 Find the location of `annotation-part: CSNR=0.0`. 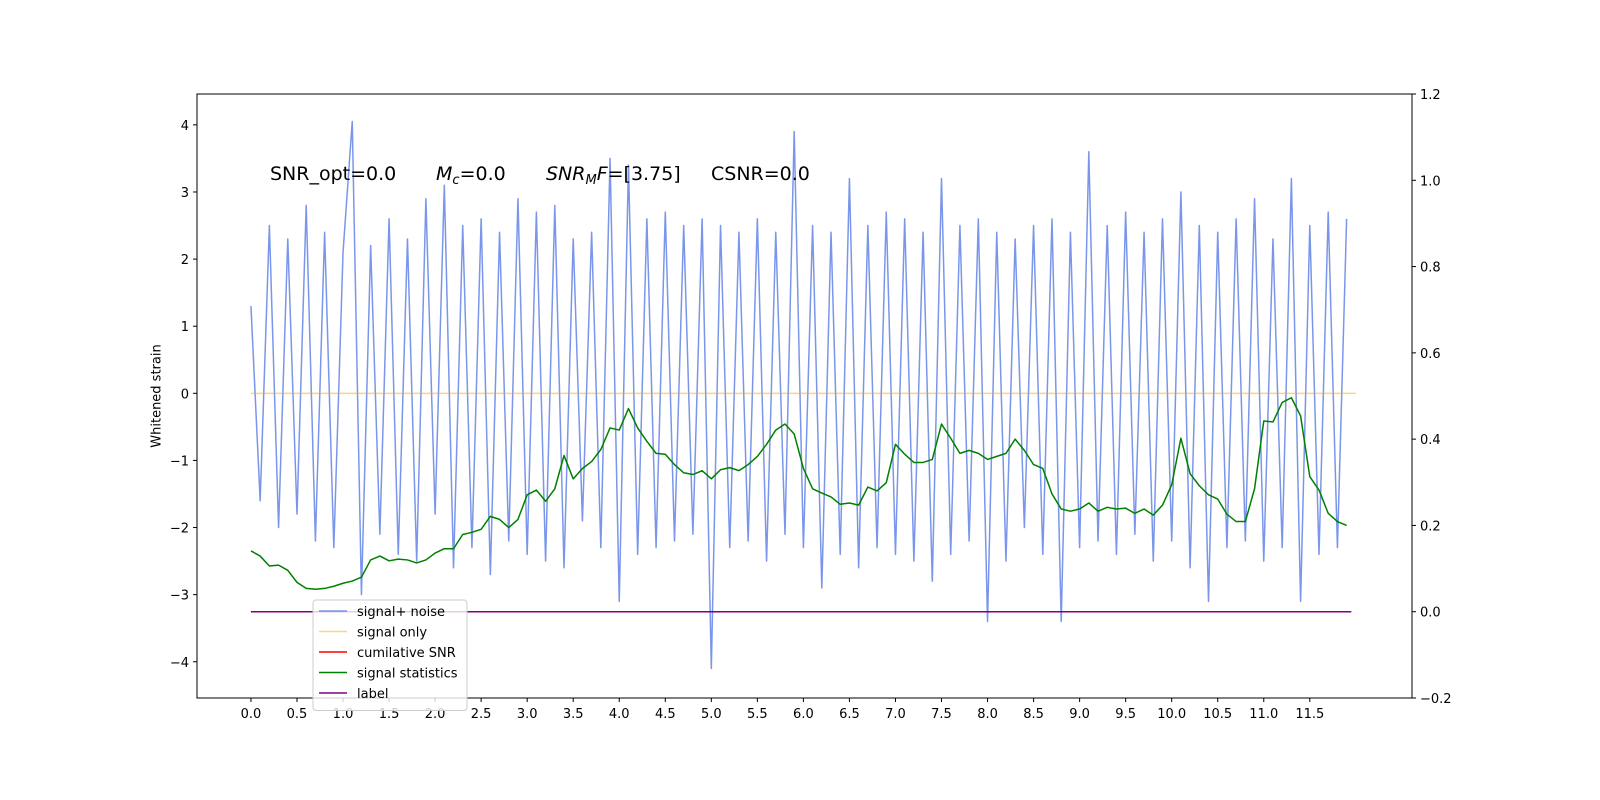

annotation-part: CSNR=0.0 is located at coordinates (760, 174).